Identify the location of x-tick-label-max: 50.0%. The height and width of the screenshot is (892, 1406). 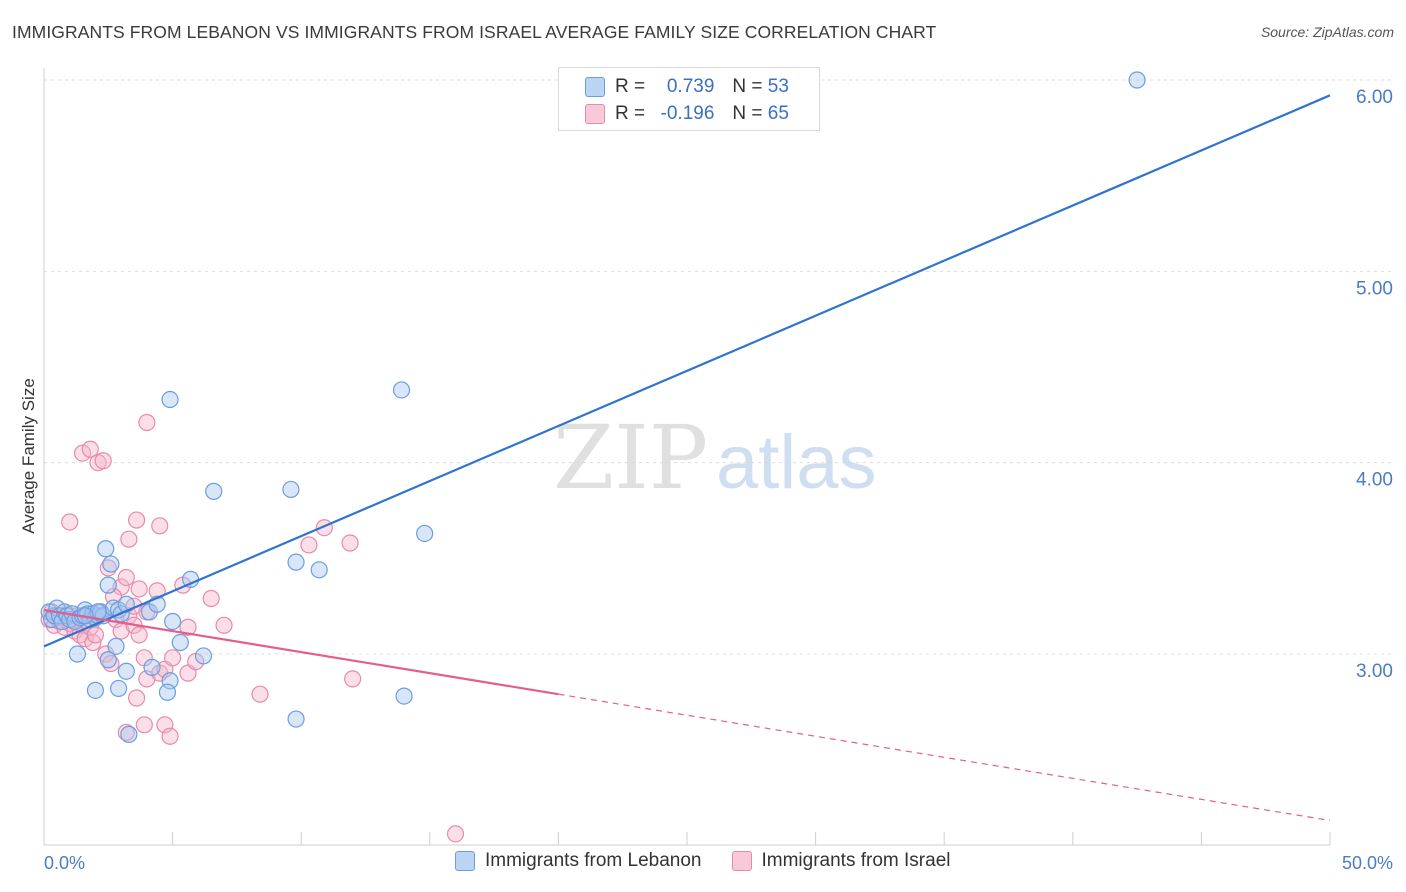
(1367, 863).